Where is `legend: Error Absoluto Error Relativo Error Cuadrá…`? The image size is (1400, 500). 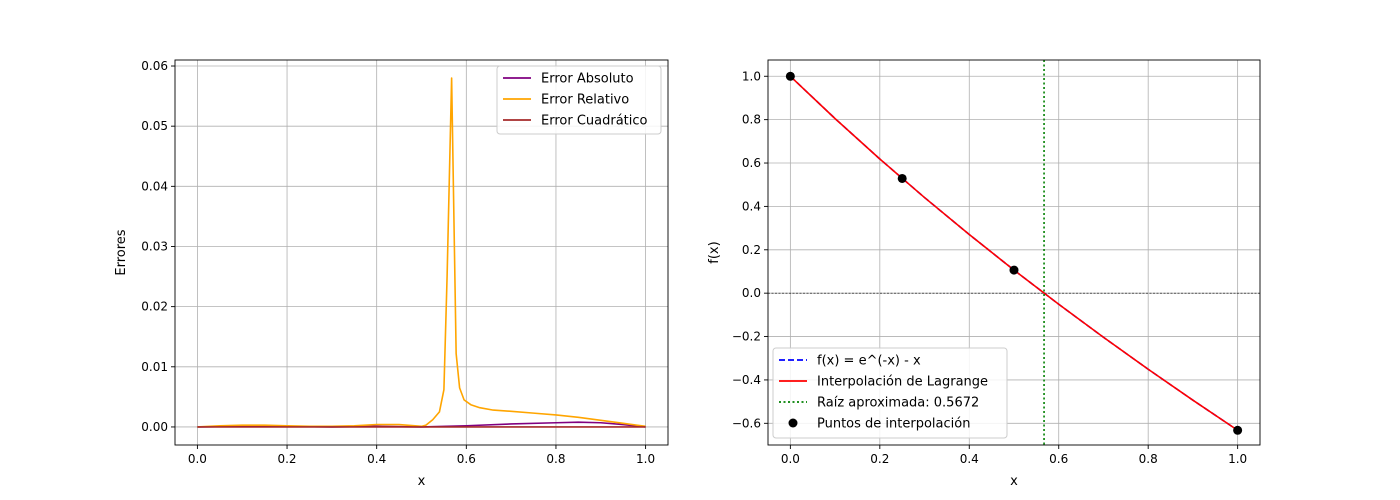
legend: Error Absoluto Error Relativo Error Cuadrá… is located at coordinates (579, 100).